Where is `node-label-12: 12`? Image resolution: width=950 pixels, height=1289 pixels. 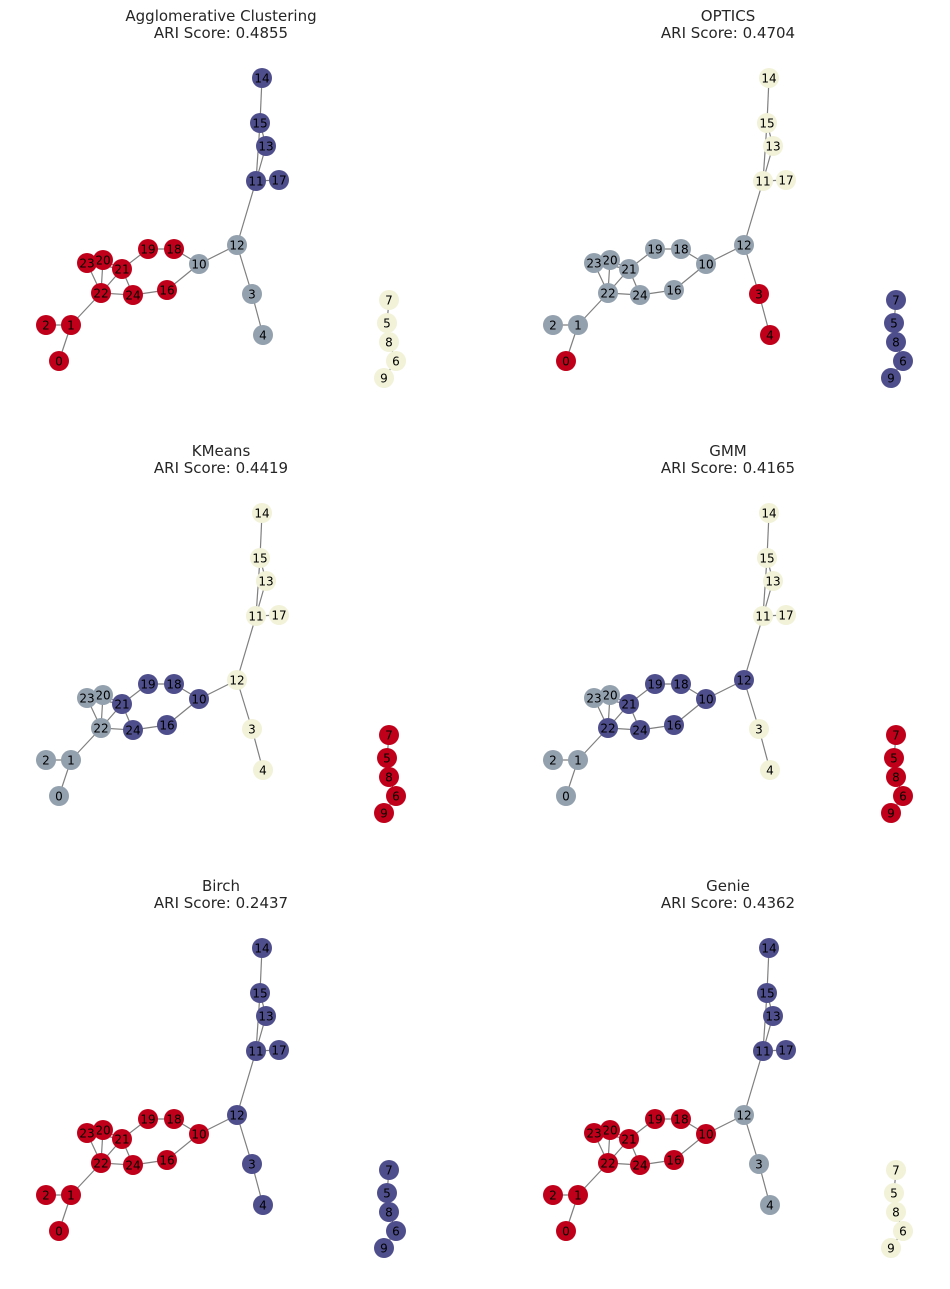
node-label-12: 12 is located at coordinates (743, 1115).